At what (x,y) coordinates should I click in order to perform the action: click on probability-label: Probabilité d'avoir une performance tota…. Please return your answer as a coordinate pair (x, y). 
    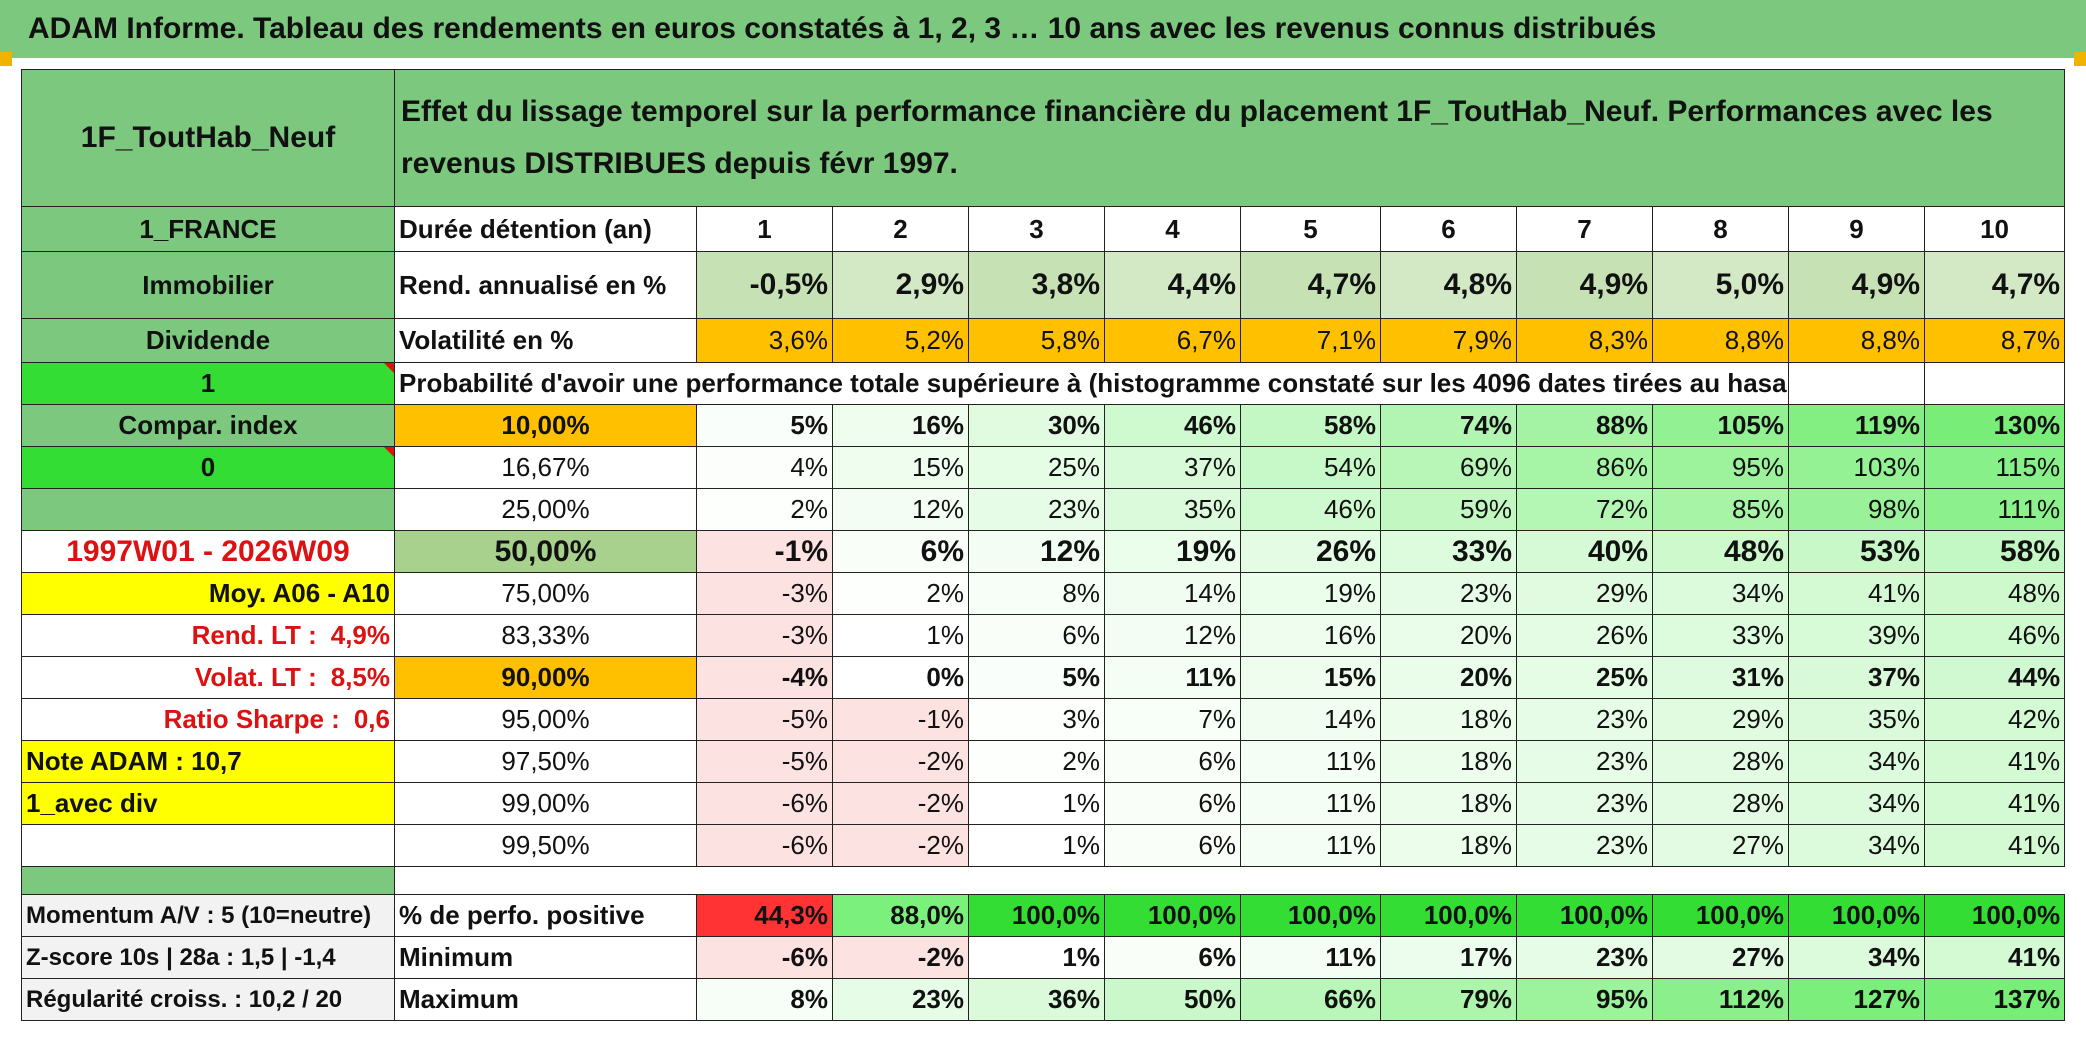
    Looking at the image, I should click on (1091, 383).